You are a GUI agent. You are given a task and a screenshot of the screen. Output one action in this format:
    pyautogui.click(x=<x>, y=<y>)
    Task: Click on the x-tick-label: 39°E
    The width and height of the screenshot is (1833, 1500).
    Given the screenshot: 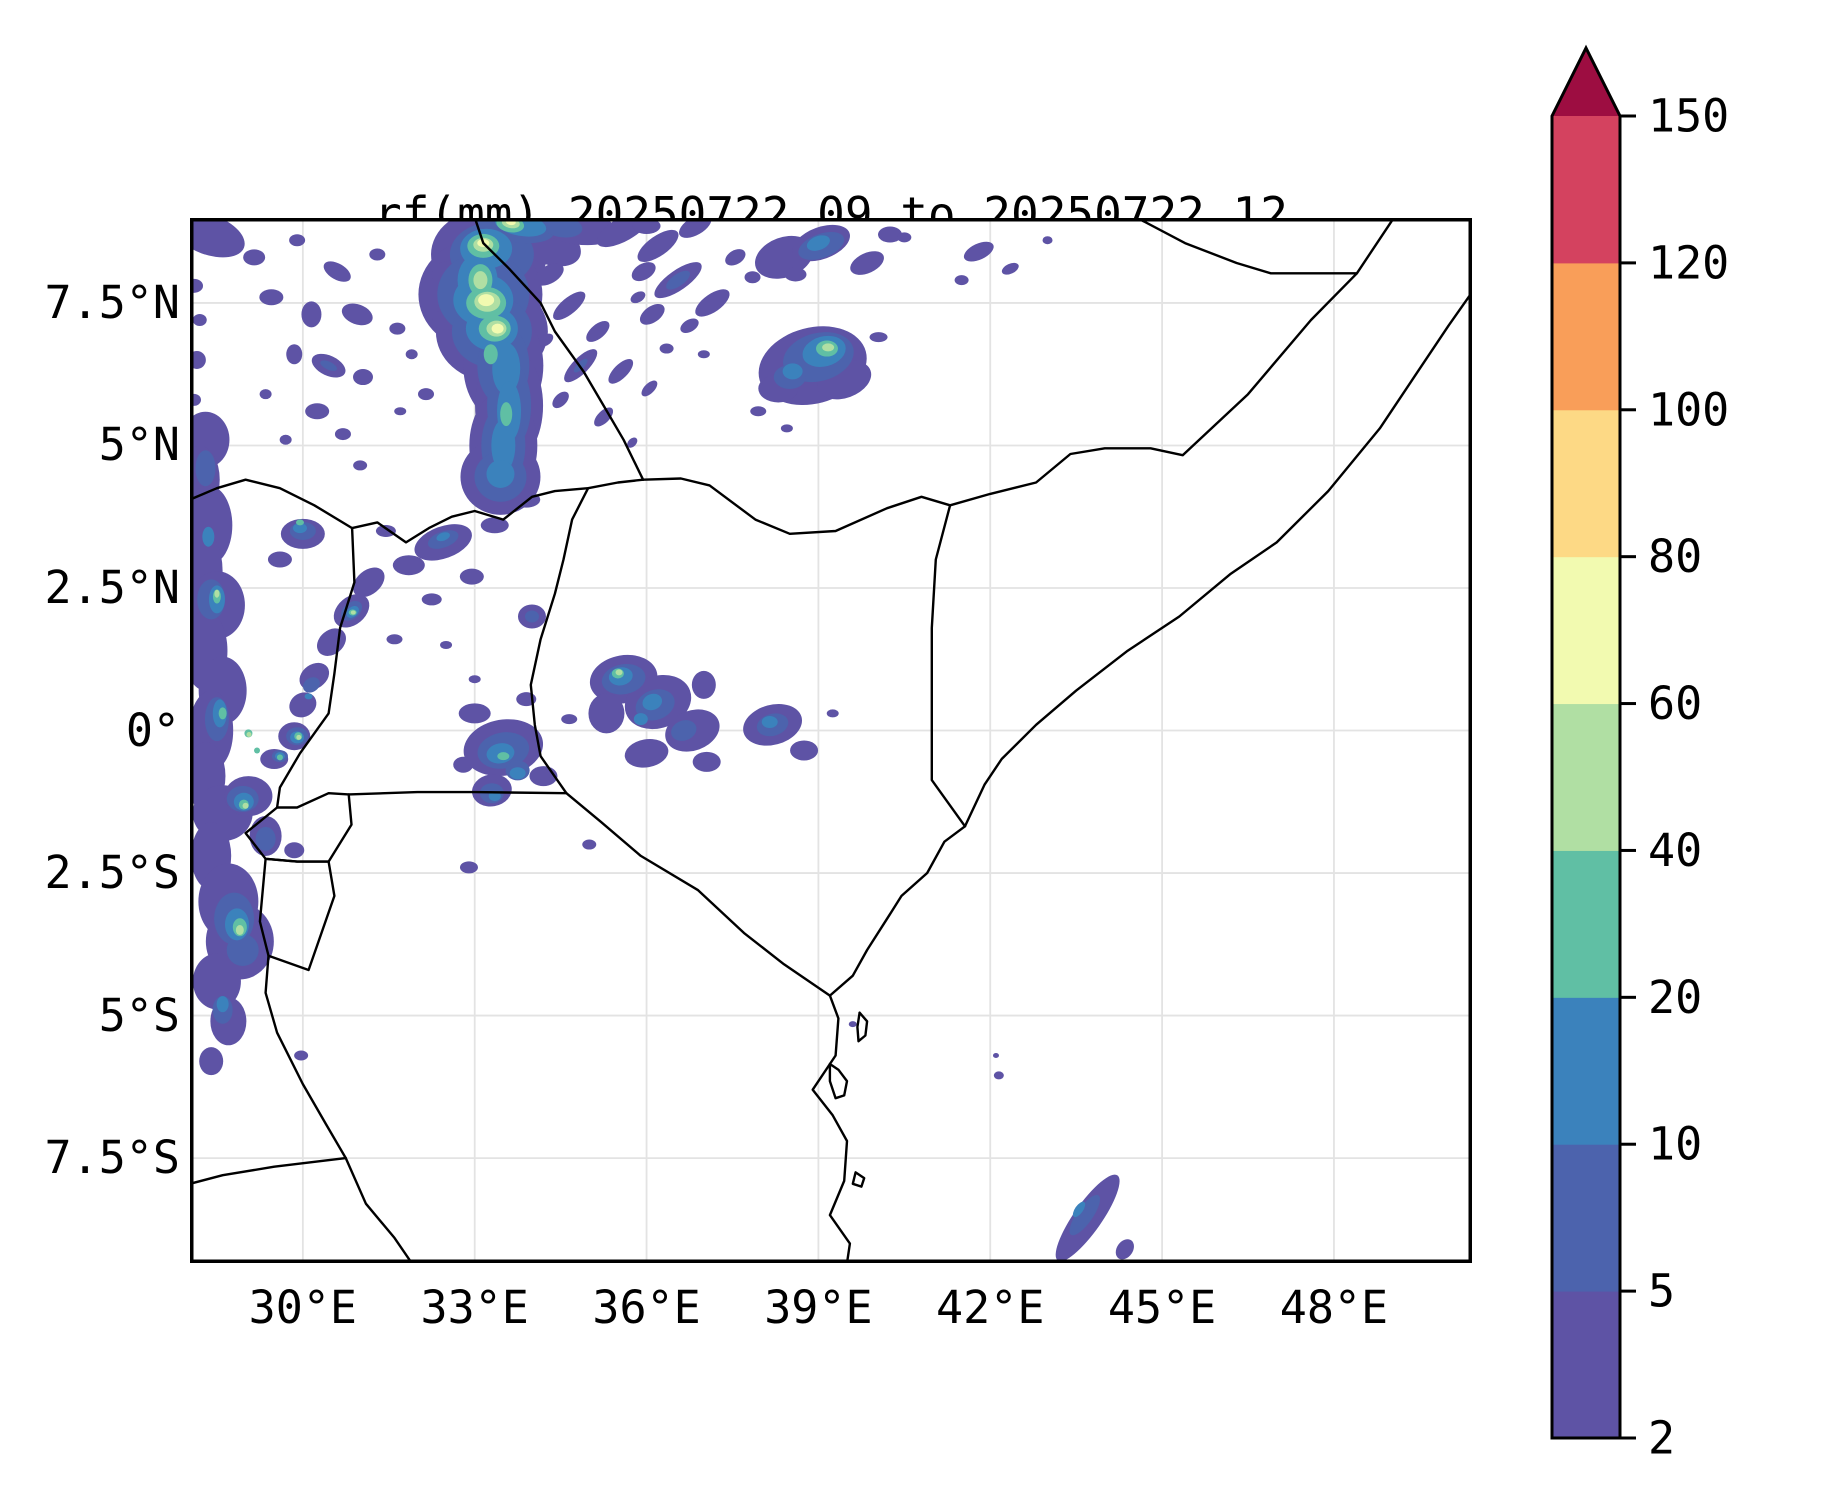 What is the action you would take?
    pyautogui.click(x=818, y=1307)
    